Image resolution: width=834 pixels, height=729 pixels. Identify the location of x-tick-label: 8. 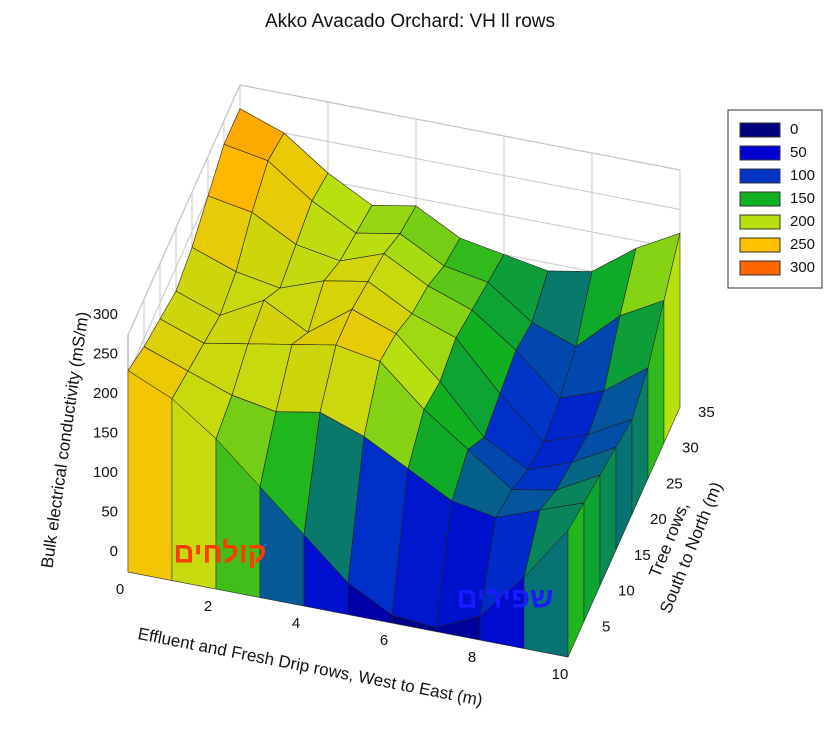
(472, 657).